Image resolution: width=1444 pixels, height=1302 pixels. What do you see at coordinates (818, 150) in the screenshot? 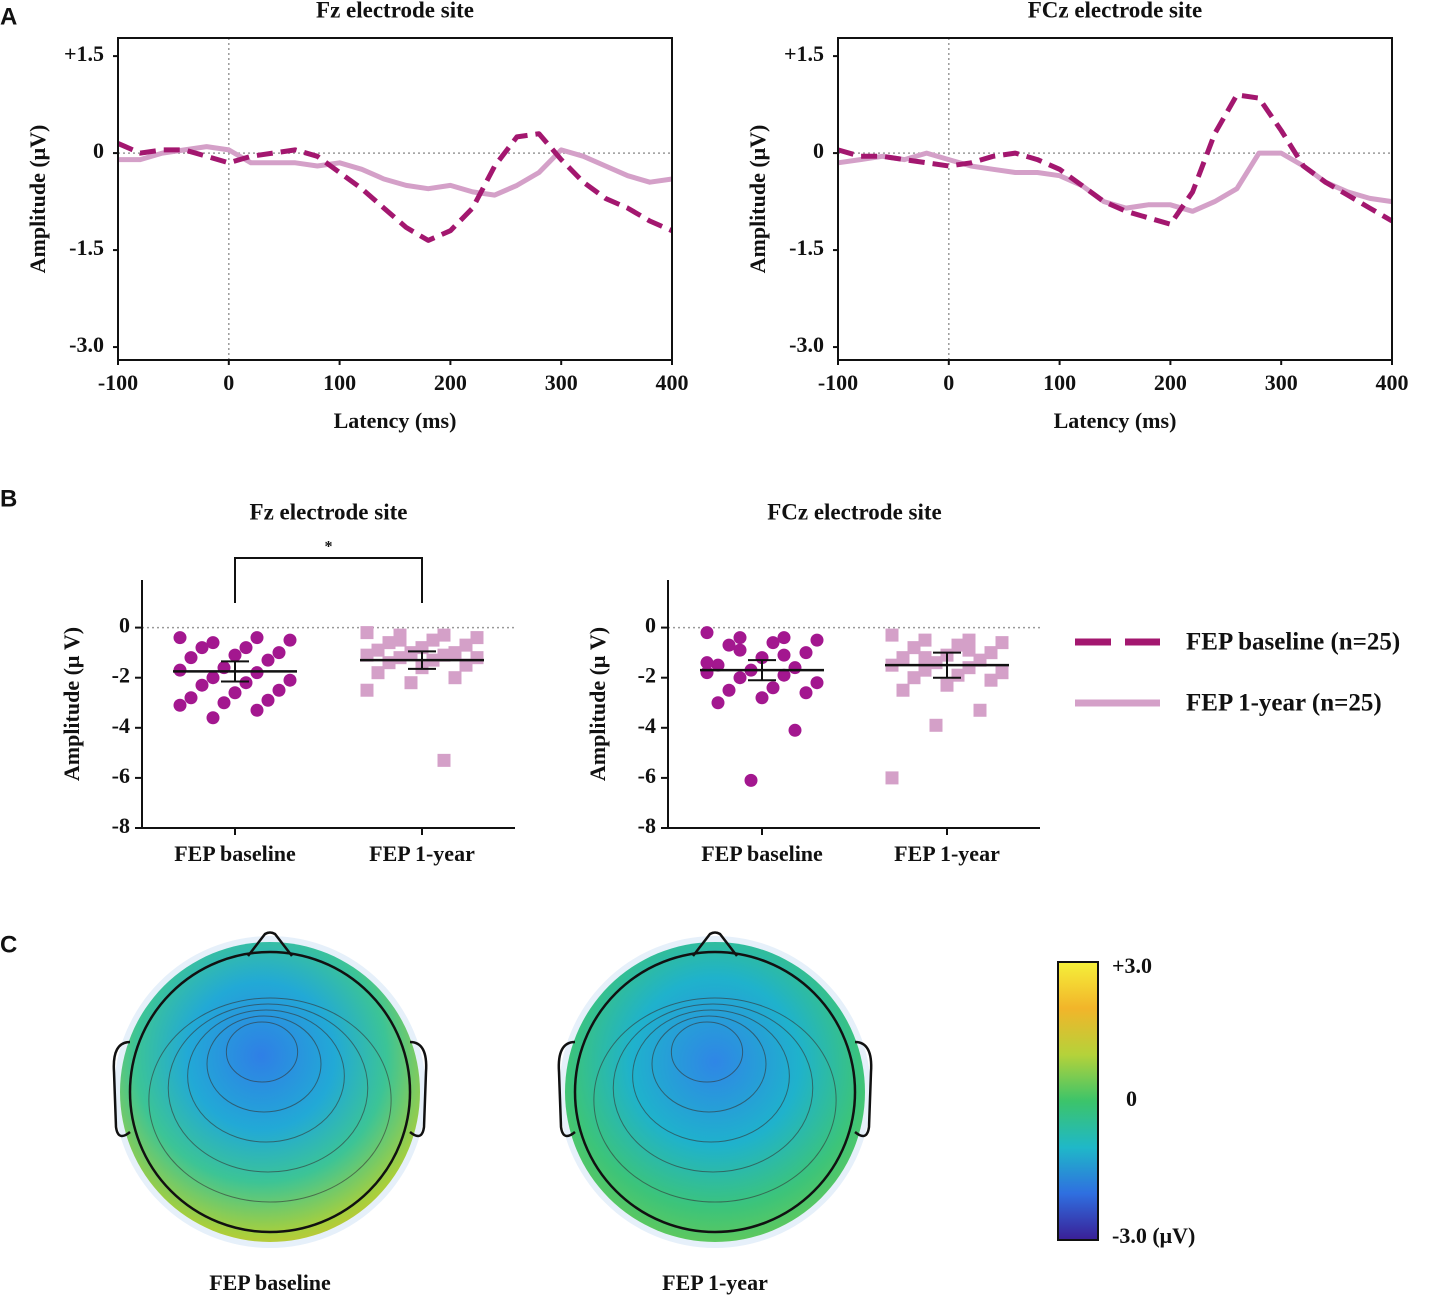
I see `y-tick-label: 0` at bounding box center [818, 150].